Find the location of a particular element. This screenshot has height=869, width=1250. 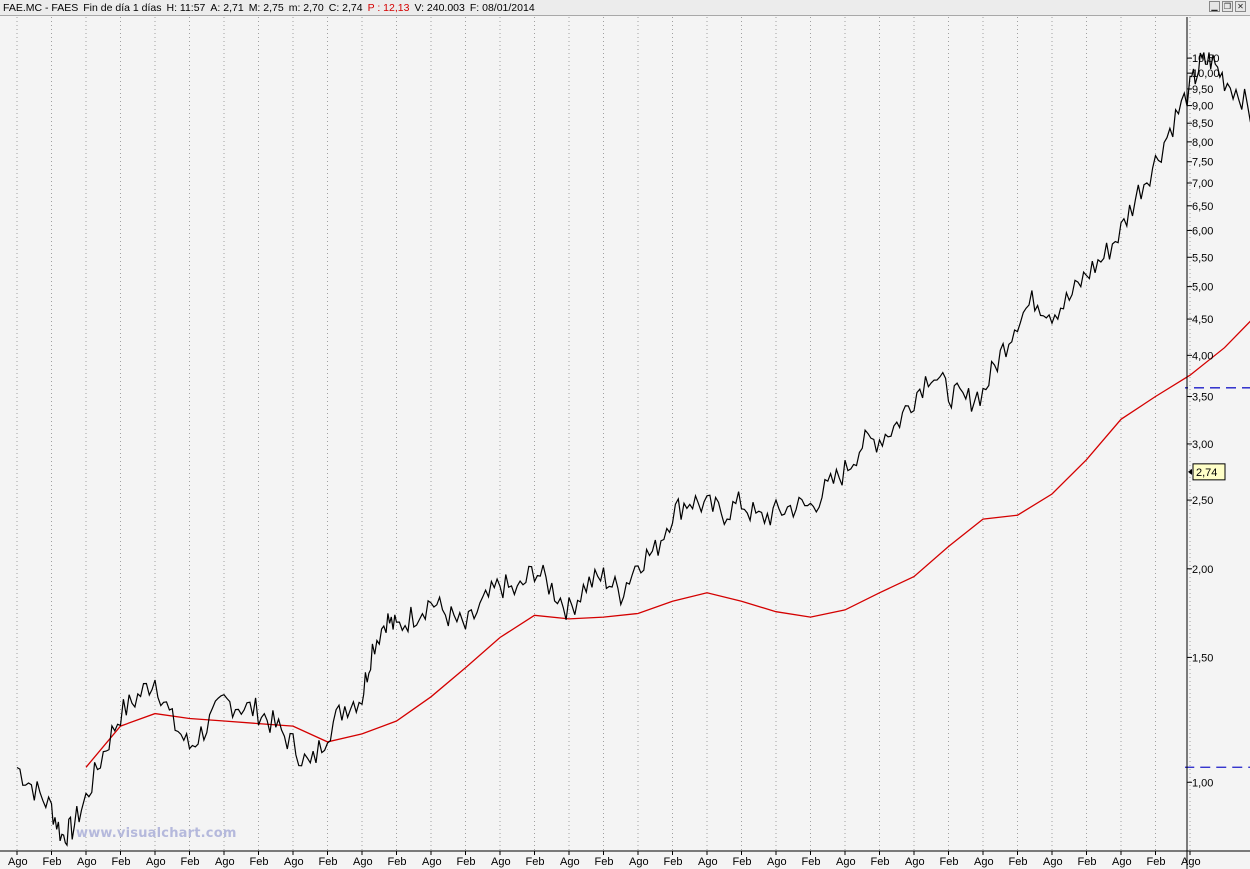

y-tick-label: 1,00 is located at coordinates (1202, 783).